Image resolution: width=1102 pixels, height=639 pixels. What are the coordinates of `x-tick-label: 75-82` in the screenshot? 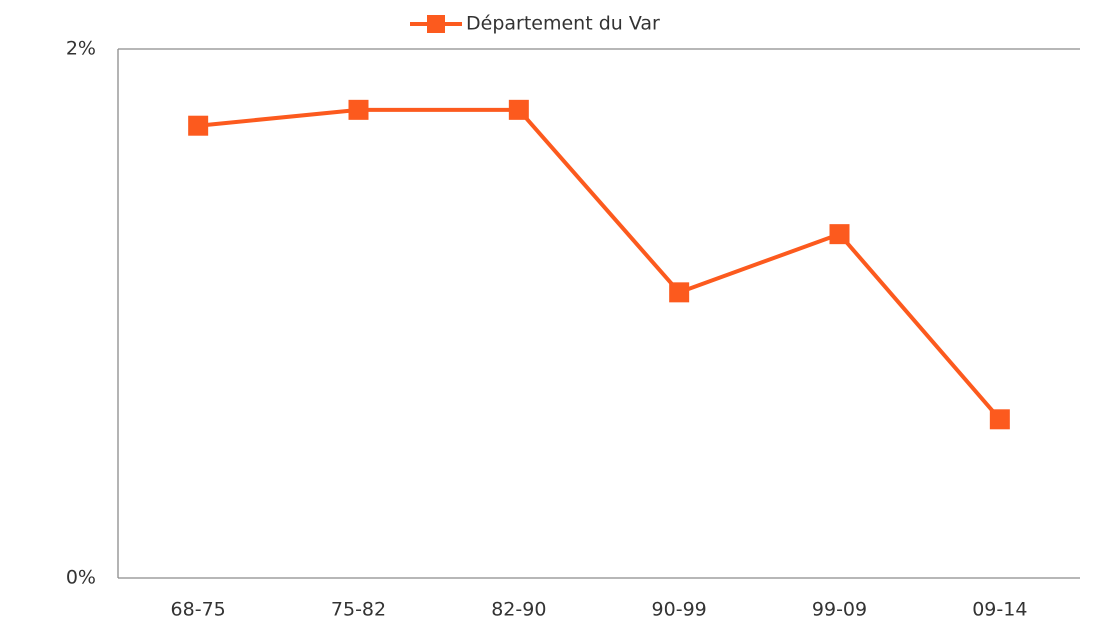 It's located at (358, 610).